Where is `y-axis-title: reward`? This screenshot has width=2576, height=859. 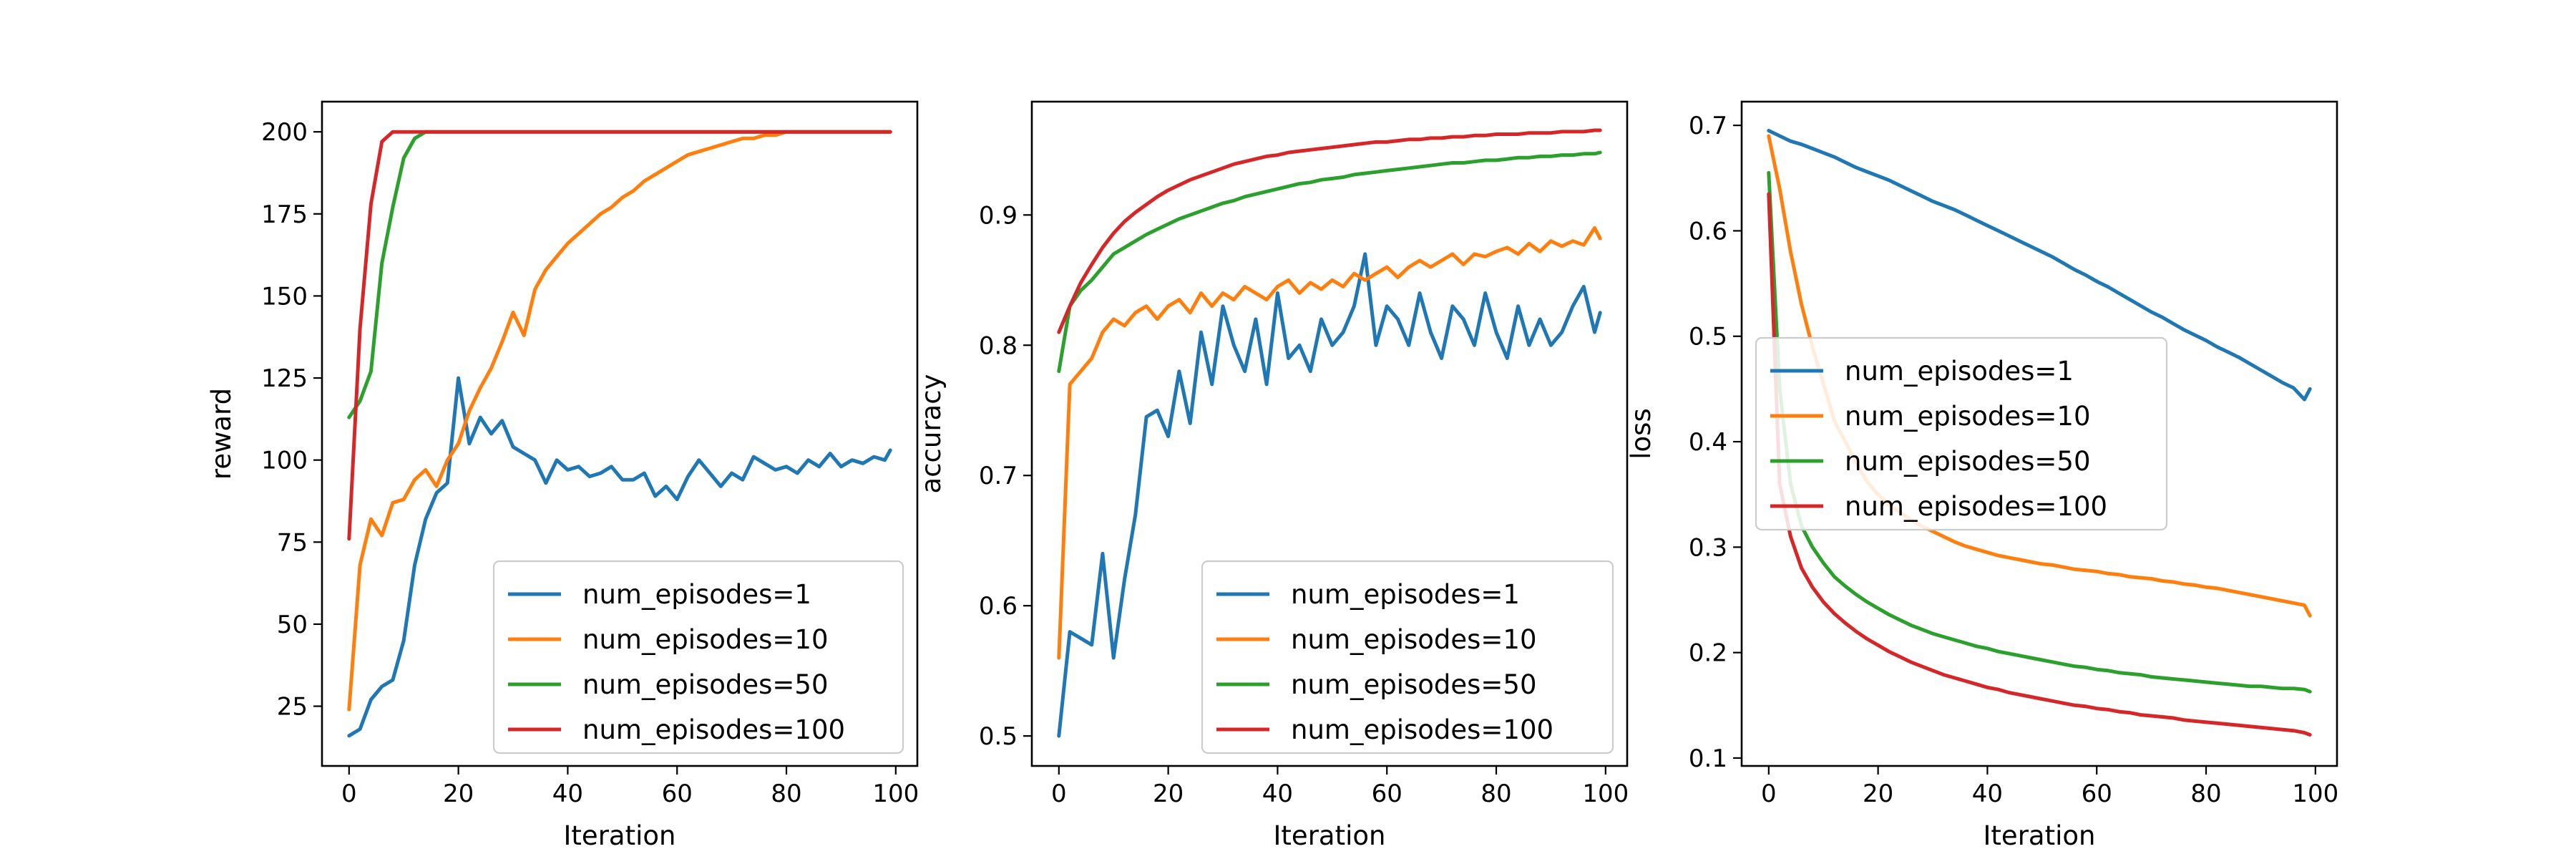
y-axis-title: reward is located at coordinates (221, 434).